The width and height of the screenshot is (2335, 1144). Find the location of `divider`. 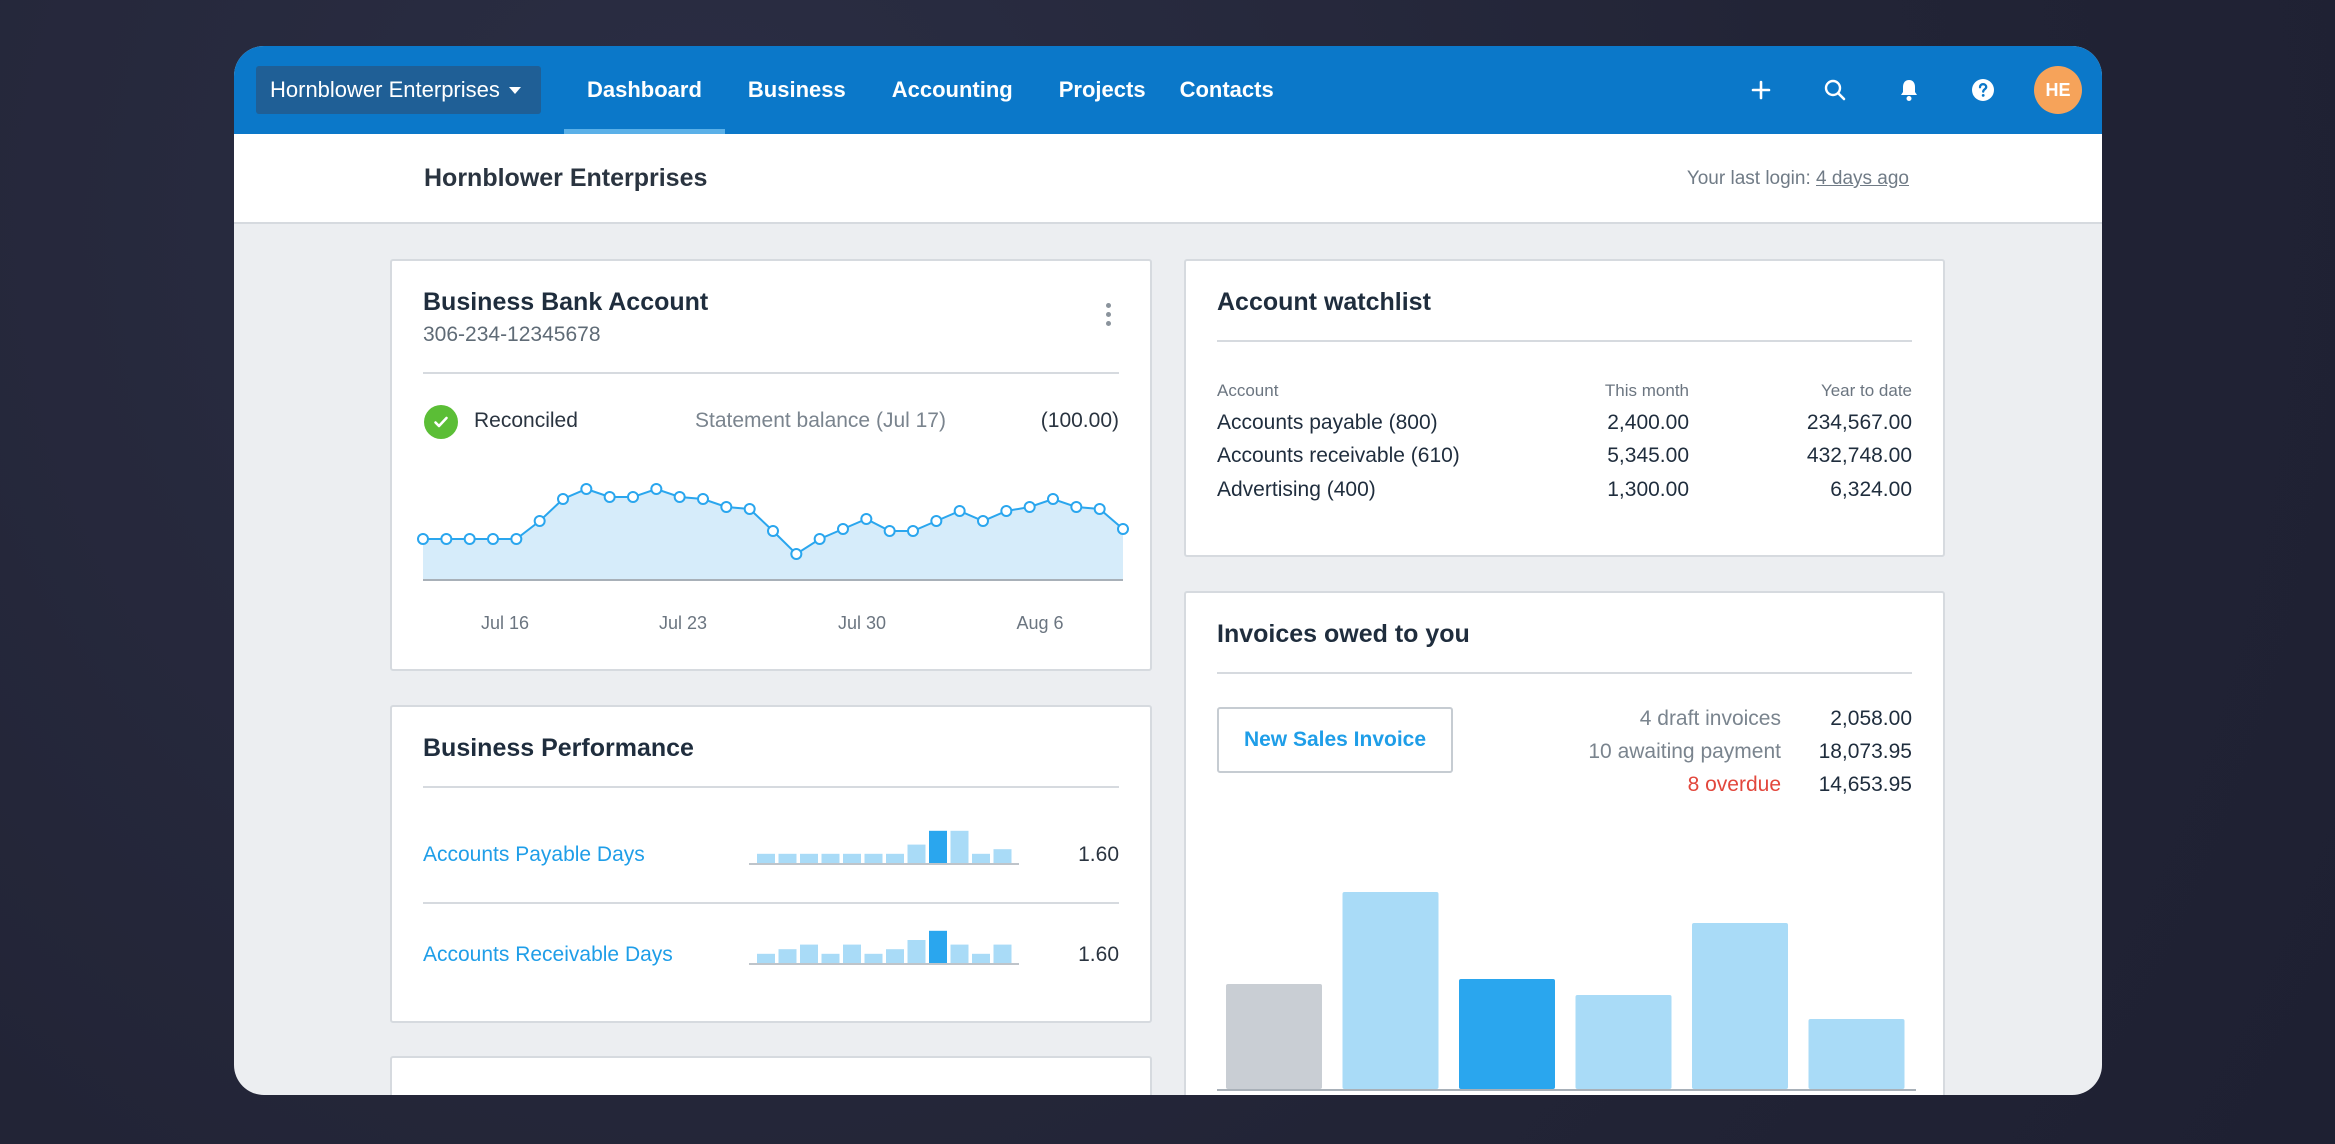

divider is located at coordinates (1564, 341).